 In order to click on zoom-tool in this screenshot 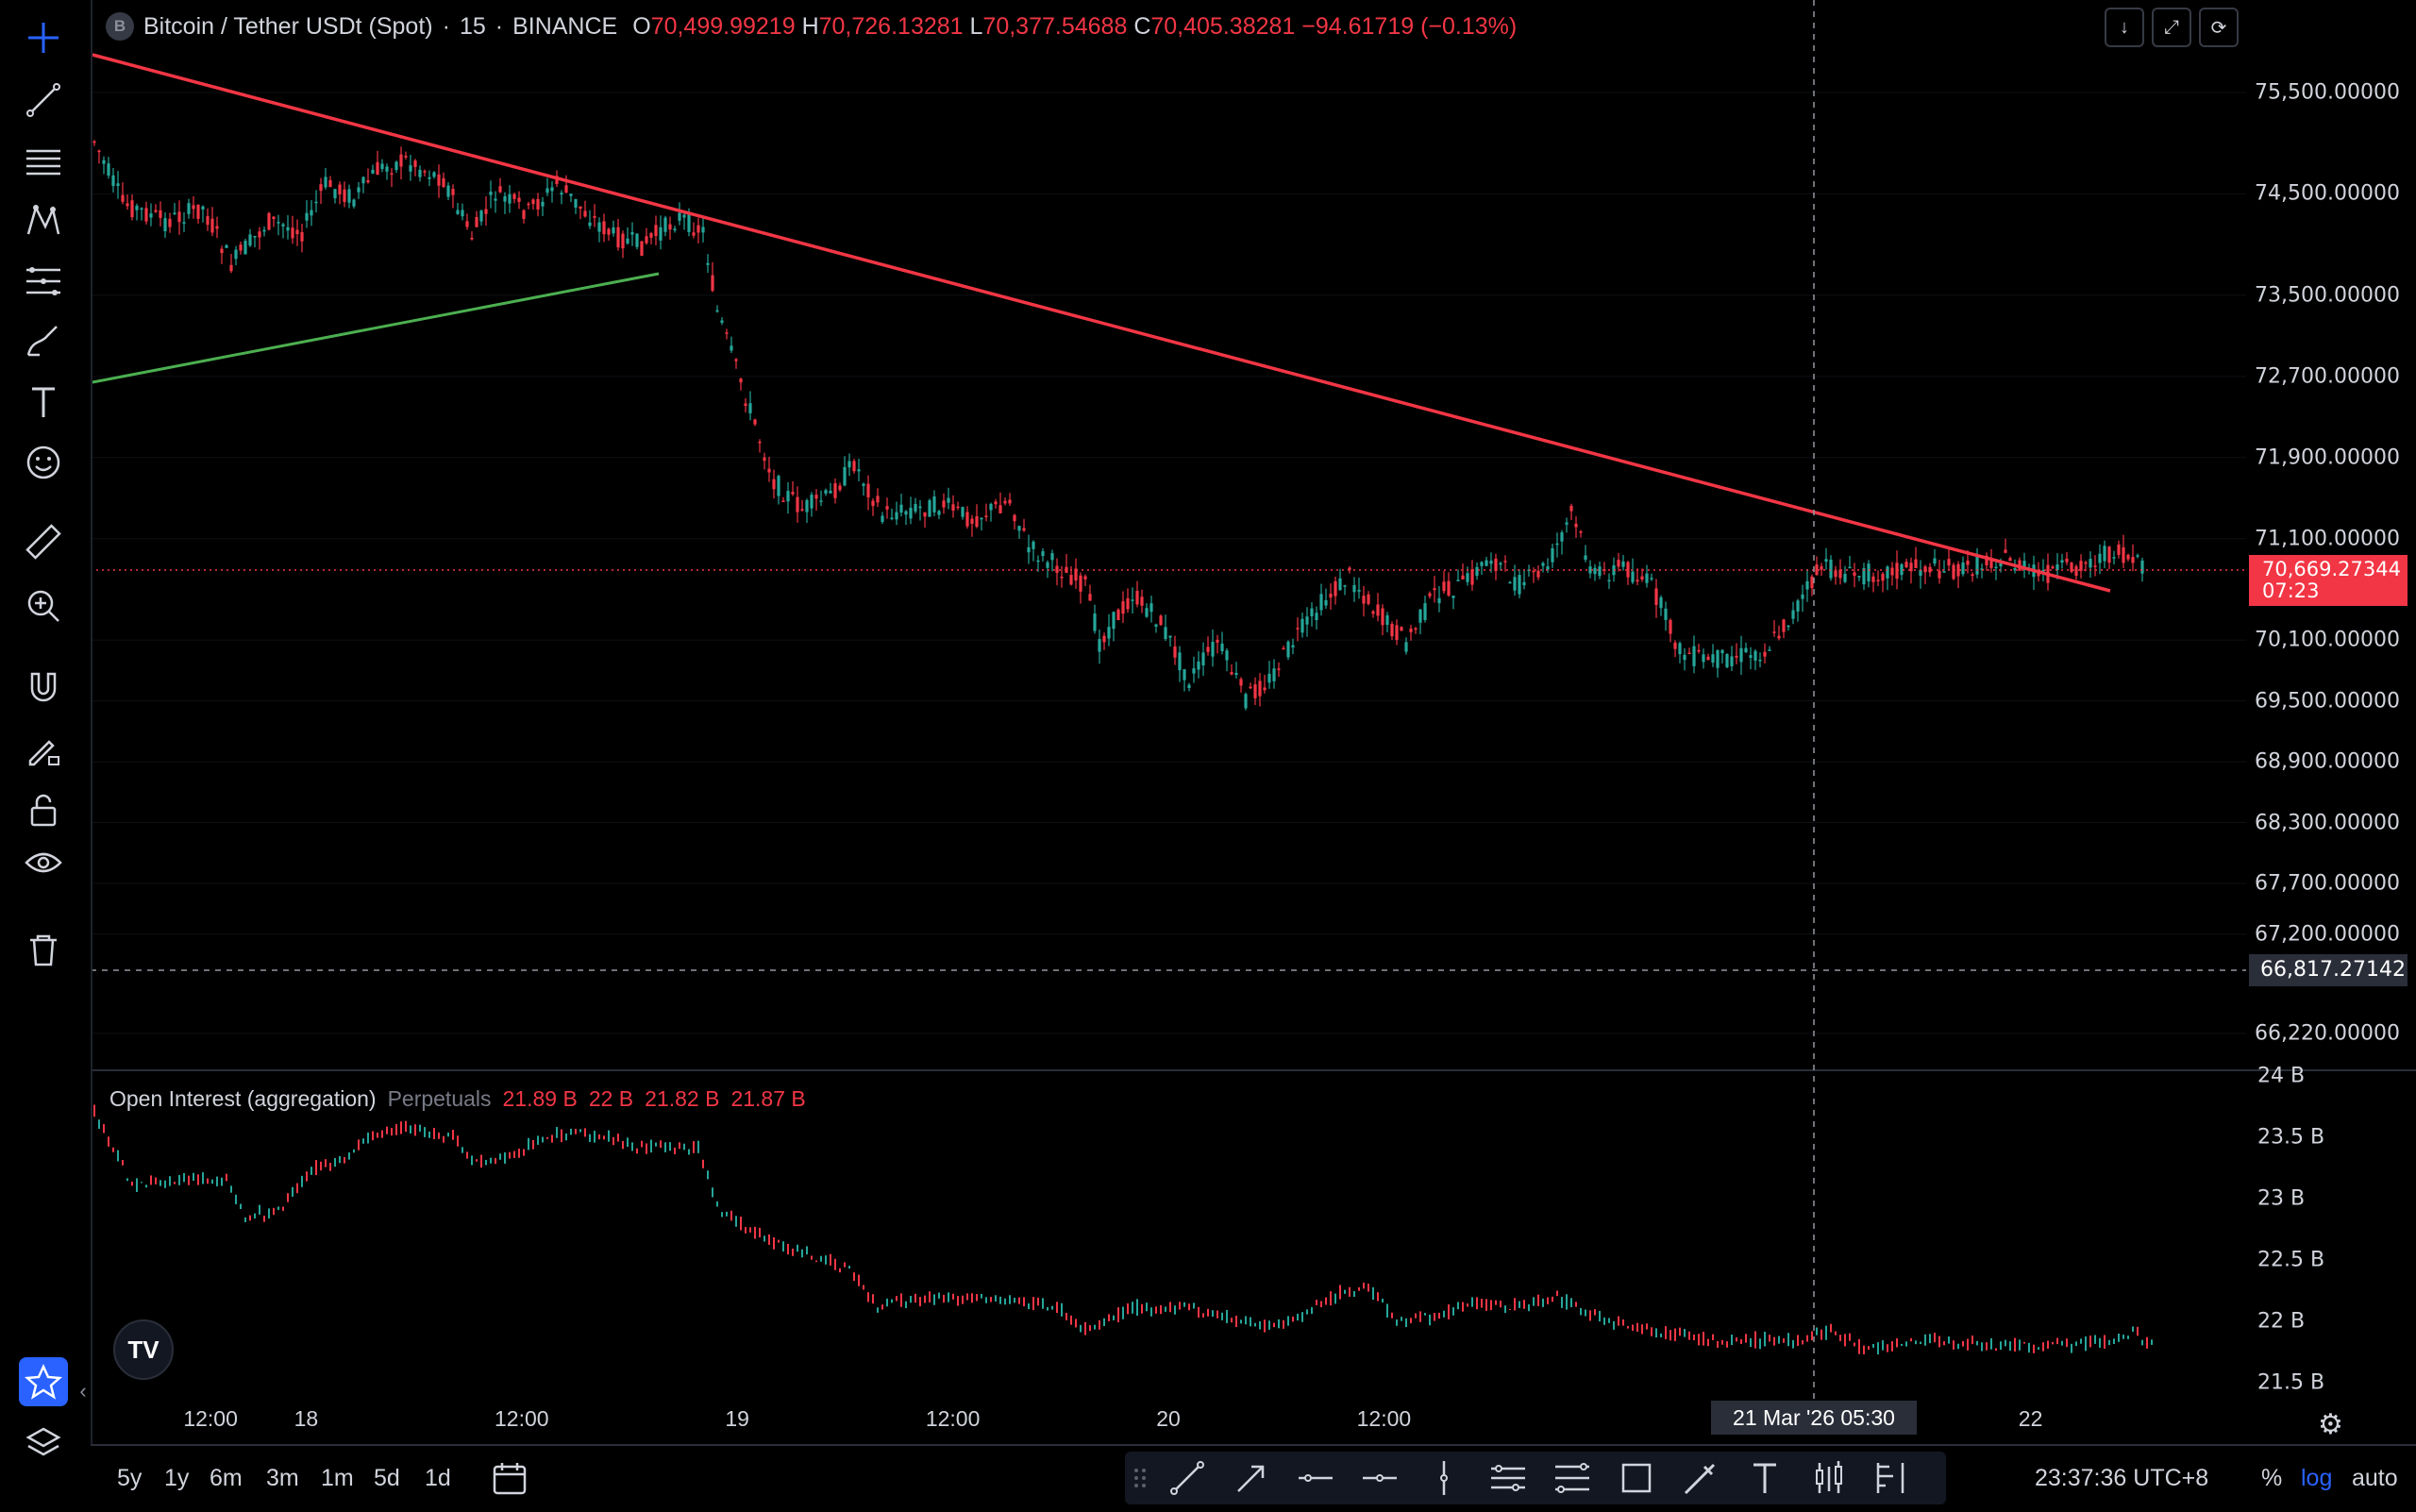, I will do `click(43, 606)`.